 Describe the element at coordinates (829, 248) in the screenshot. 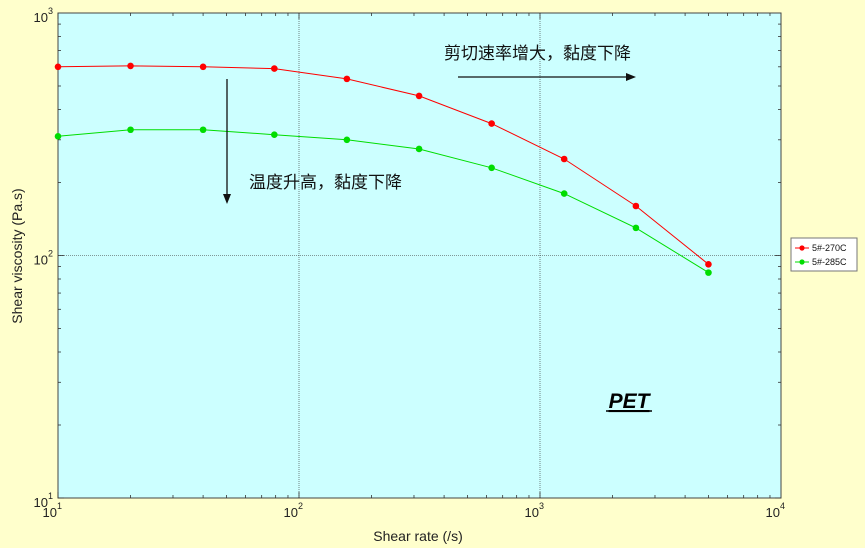

I see `legend-label-270: 5#-270C` at that location.